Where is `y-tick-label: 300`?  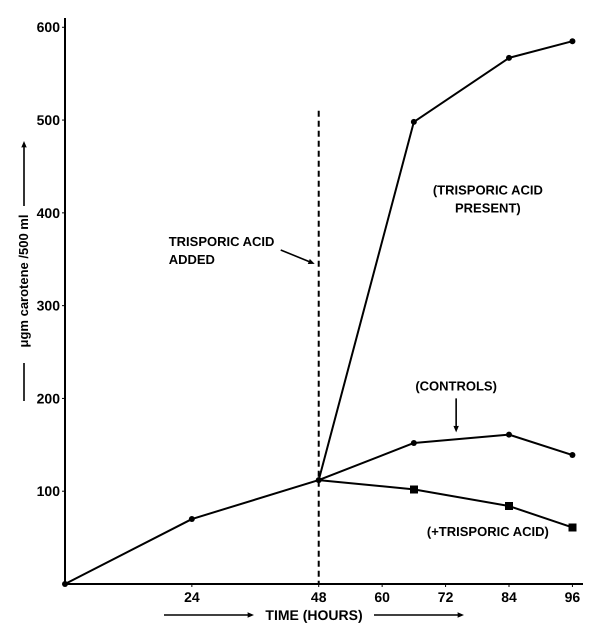 y-tick-label: 300 is located at coordinates (48, 306).